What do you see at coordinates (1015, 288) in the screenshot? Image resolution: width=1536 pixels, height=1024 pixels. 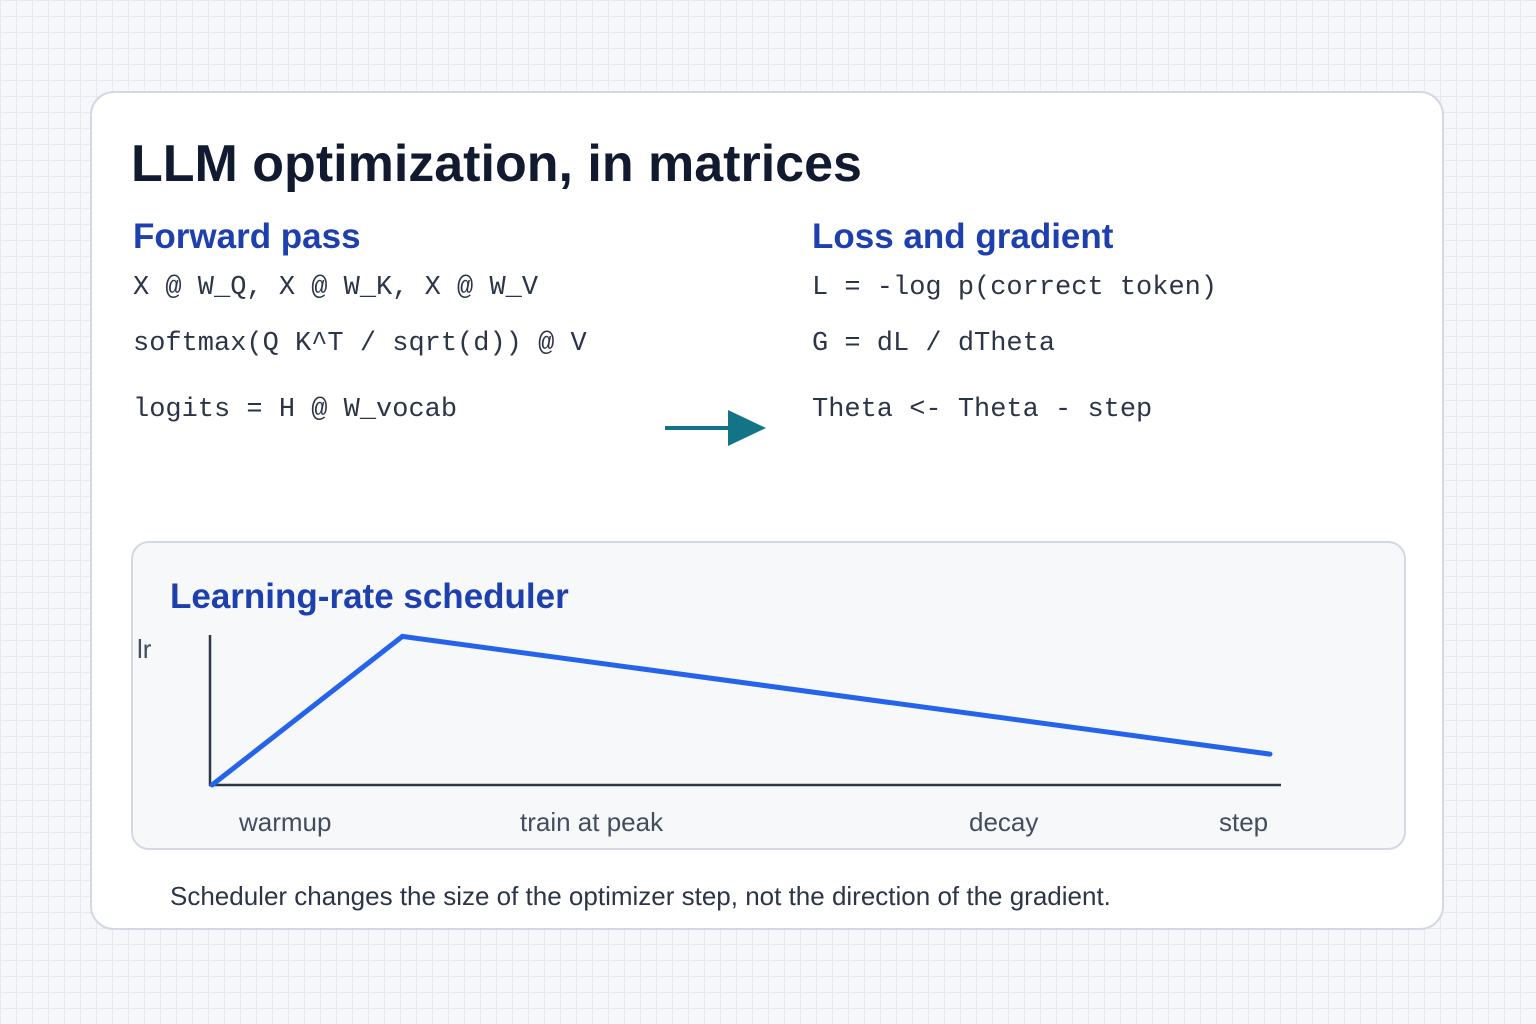 I see `loss-line-1: L = -log p(correct token)` at bounding box center [1015, 288].